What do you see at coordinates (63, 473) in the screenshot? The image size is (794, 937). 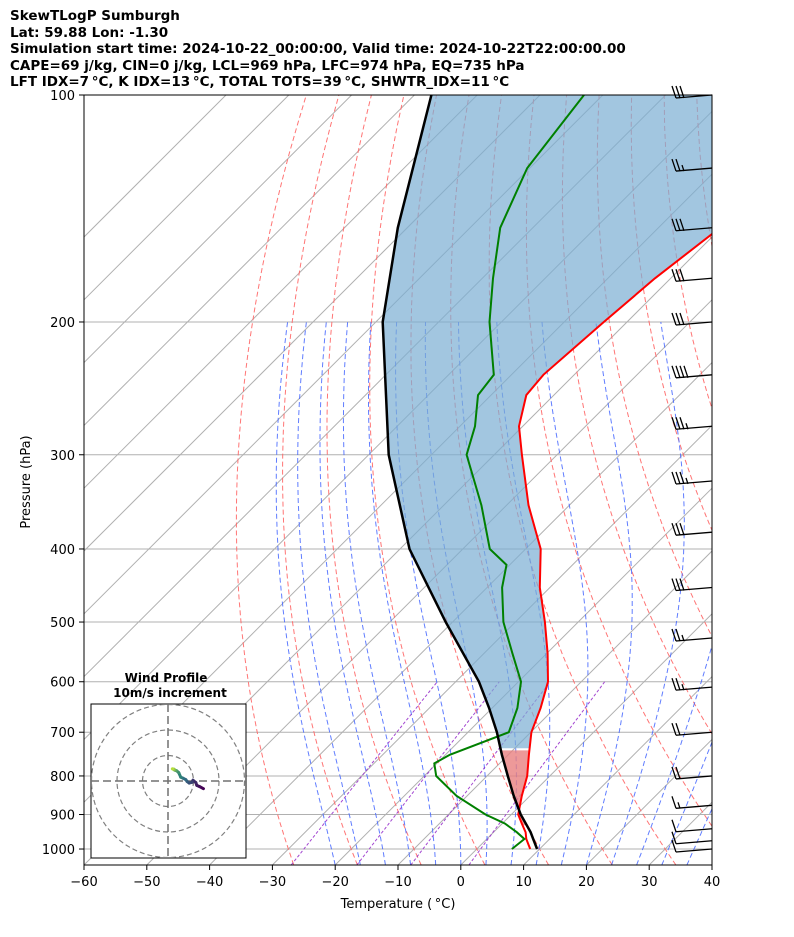 I see `y-axis-ticks: 1000 900 800 700 600 500 400 300 200 100` at bounding box center [63, 473].